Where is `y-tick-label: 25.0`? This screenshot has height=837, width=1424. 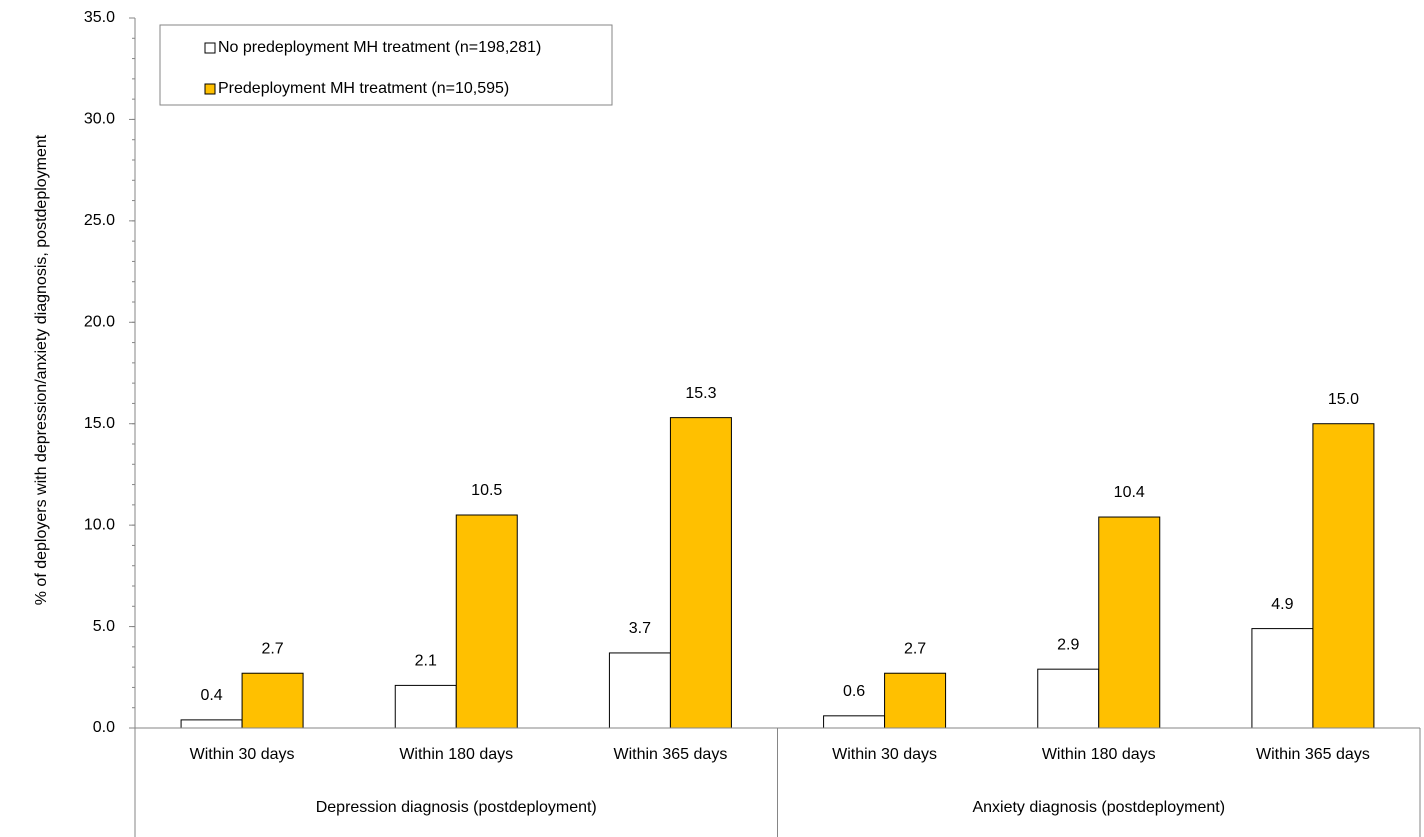
y-tick-label: 25.0 is located at coordinates (99, 220).